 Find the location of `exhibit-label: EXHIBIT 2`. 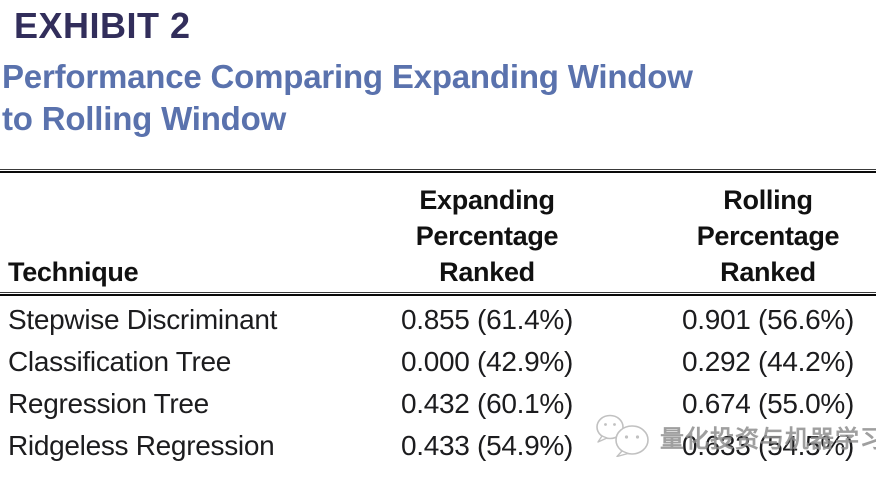

exhibit-label: EXHIBIT 2 is located at coordinates (102, 25).